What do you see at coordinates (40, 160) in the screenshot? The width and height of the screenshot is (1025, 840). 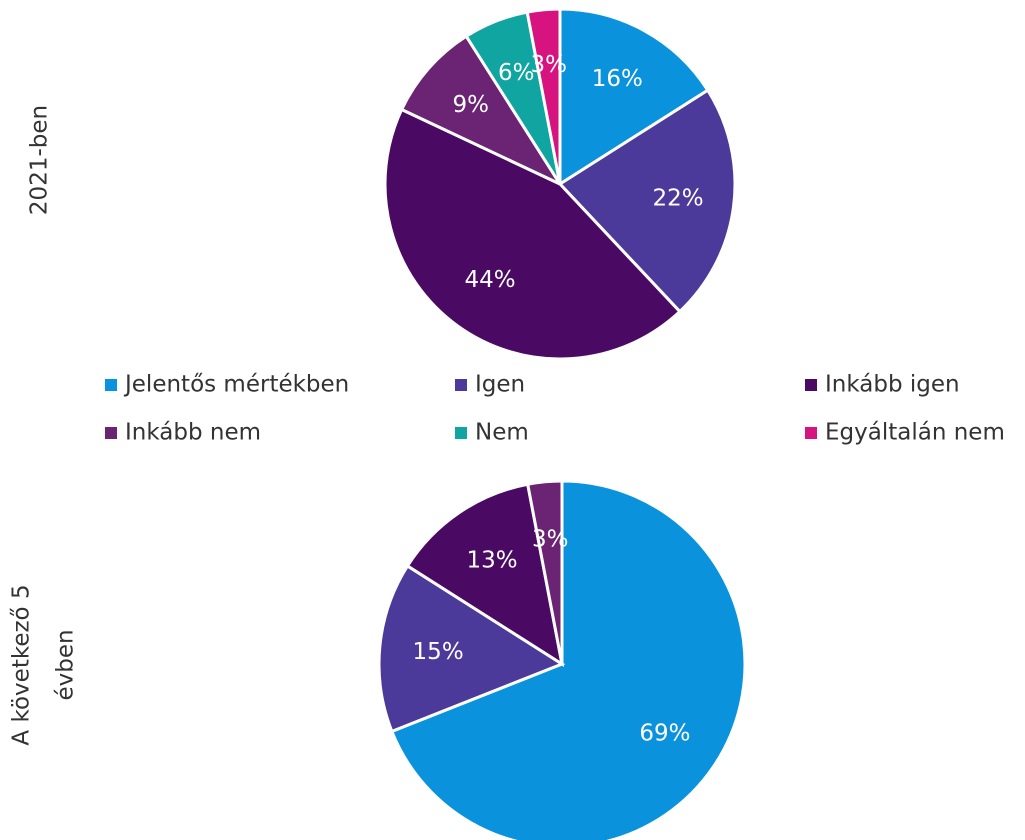 I see `chart-title: 2021-ben` at bounding box center [40, 160].